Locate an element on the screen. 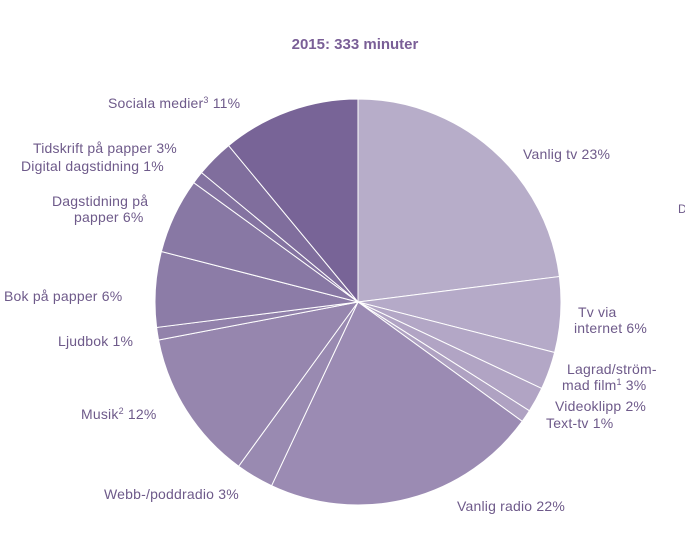 Image resolution: width=685 pixels, height=539 pixels. slice-label-dagstidning-pa-papper: Dagstidning på papper 6% is located at coordinates (100, 209).